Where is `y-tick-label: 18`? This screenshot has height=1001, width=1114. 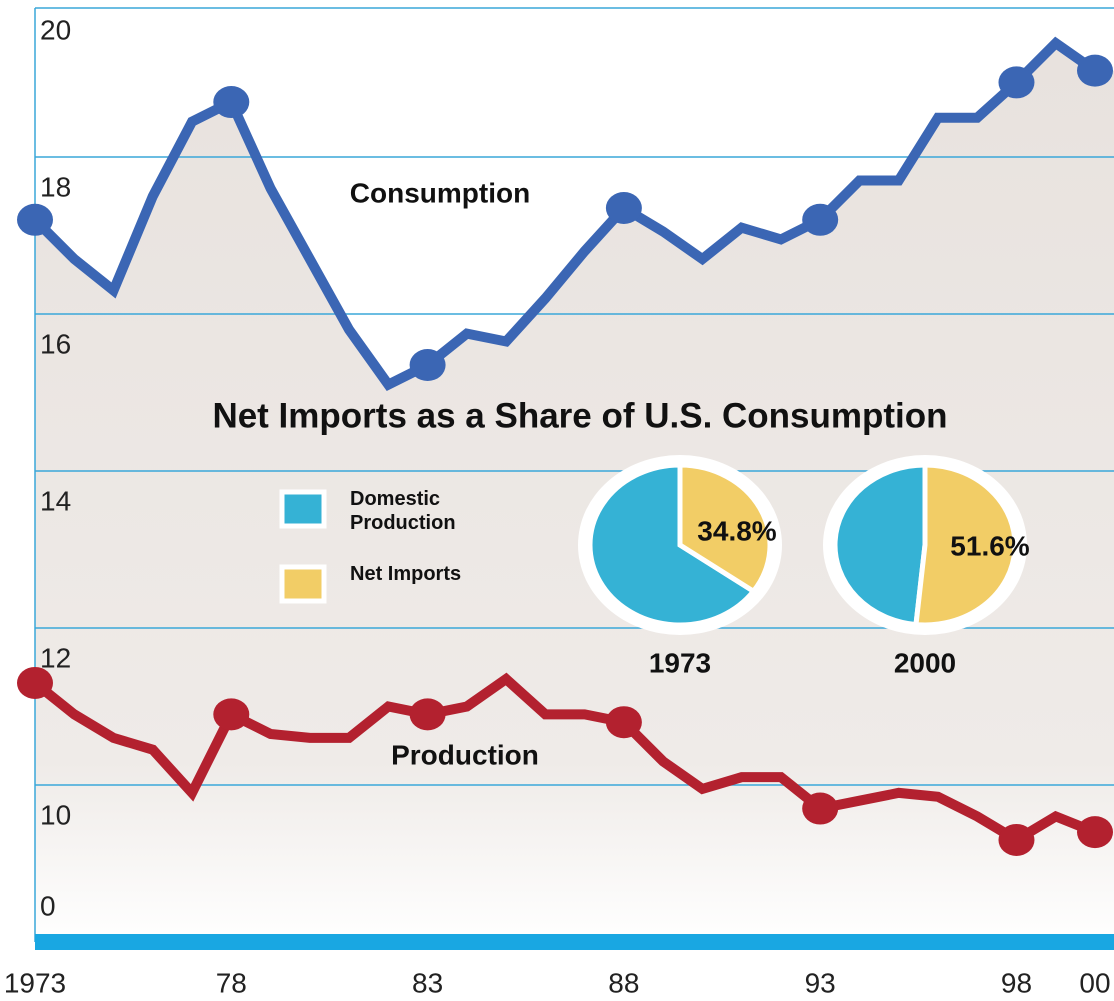
y-tick-label: 18 is located at coordinates (55, 186).